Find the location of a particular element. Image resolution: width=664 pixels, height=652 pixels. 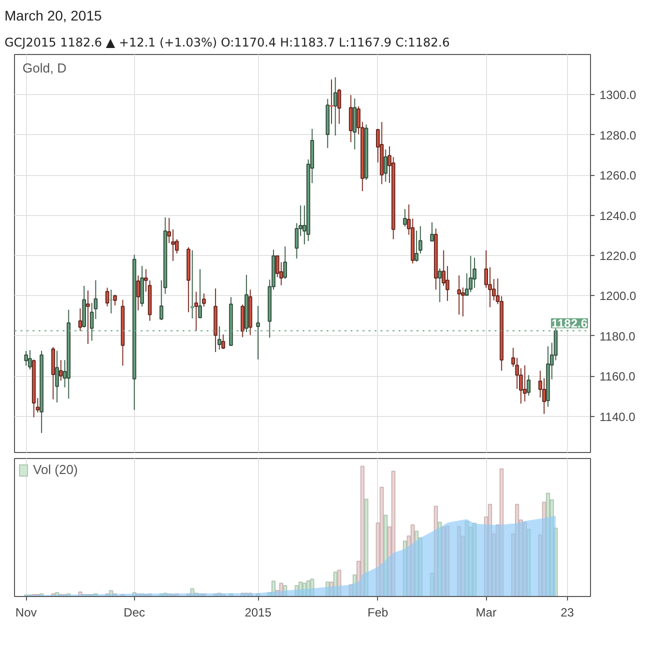

x-tick-label: Dec is located at coordinates (135, 613).